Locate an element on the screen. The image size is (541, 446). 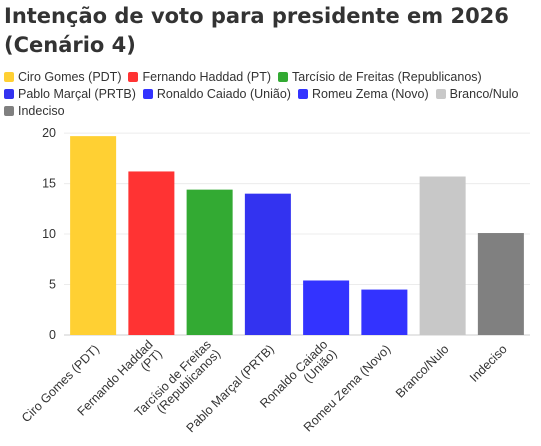
legend-item: Branco/Nulo is located at coordinates (477, 93).